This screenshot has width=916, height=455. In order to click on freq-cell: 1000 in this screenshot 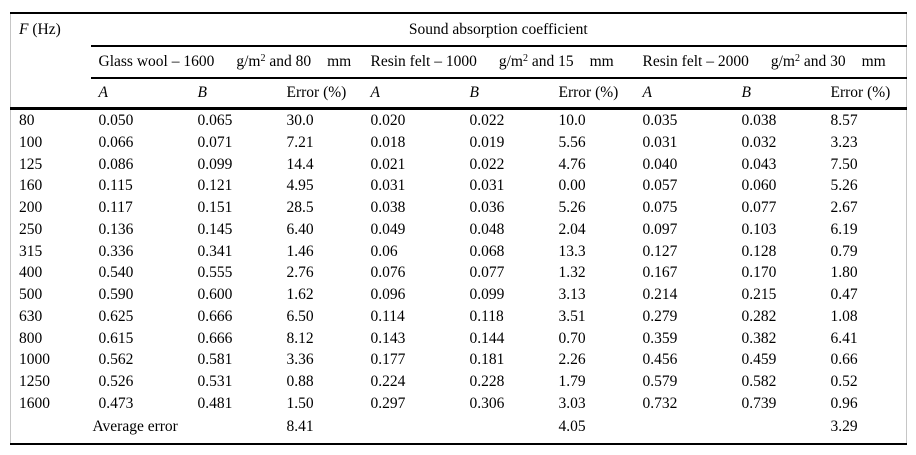, I will do `click(34, 360)`.